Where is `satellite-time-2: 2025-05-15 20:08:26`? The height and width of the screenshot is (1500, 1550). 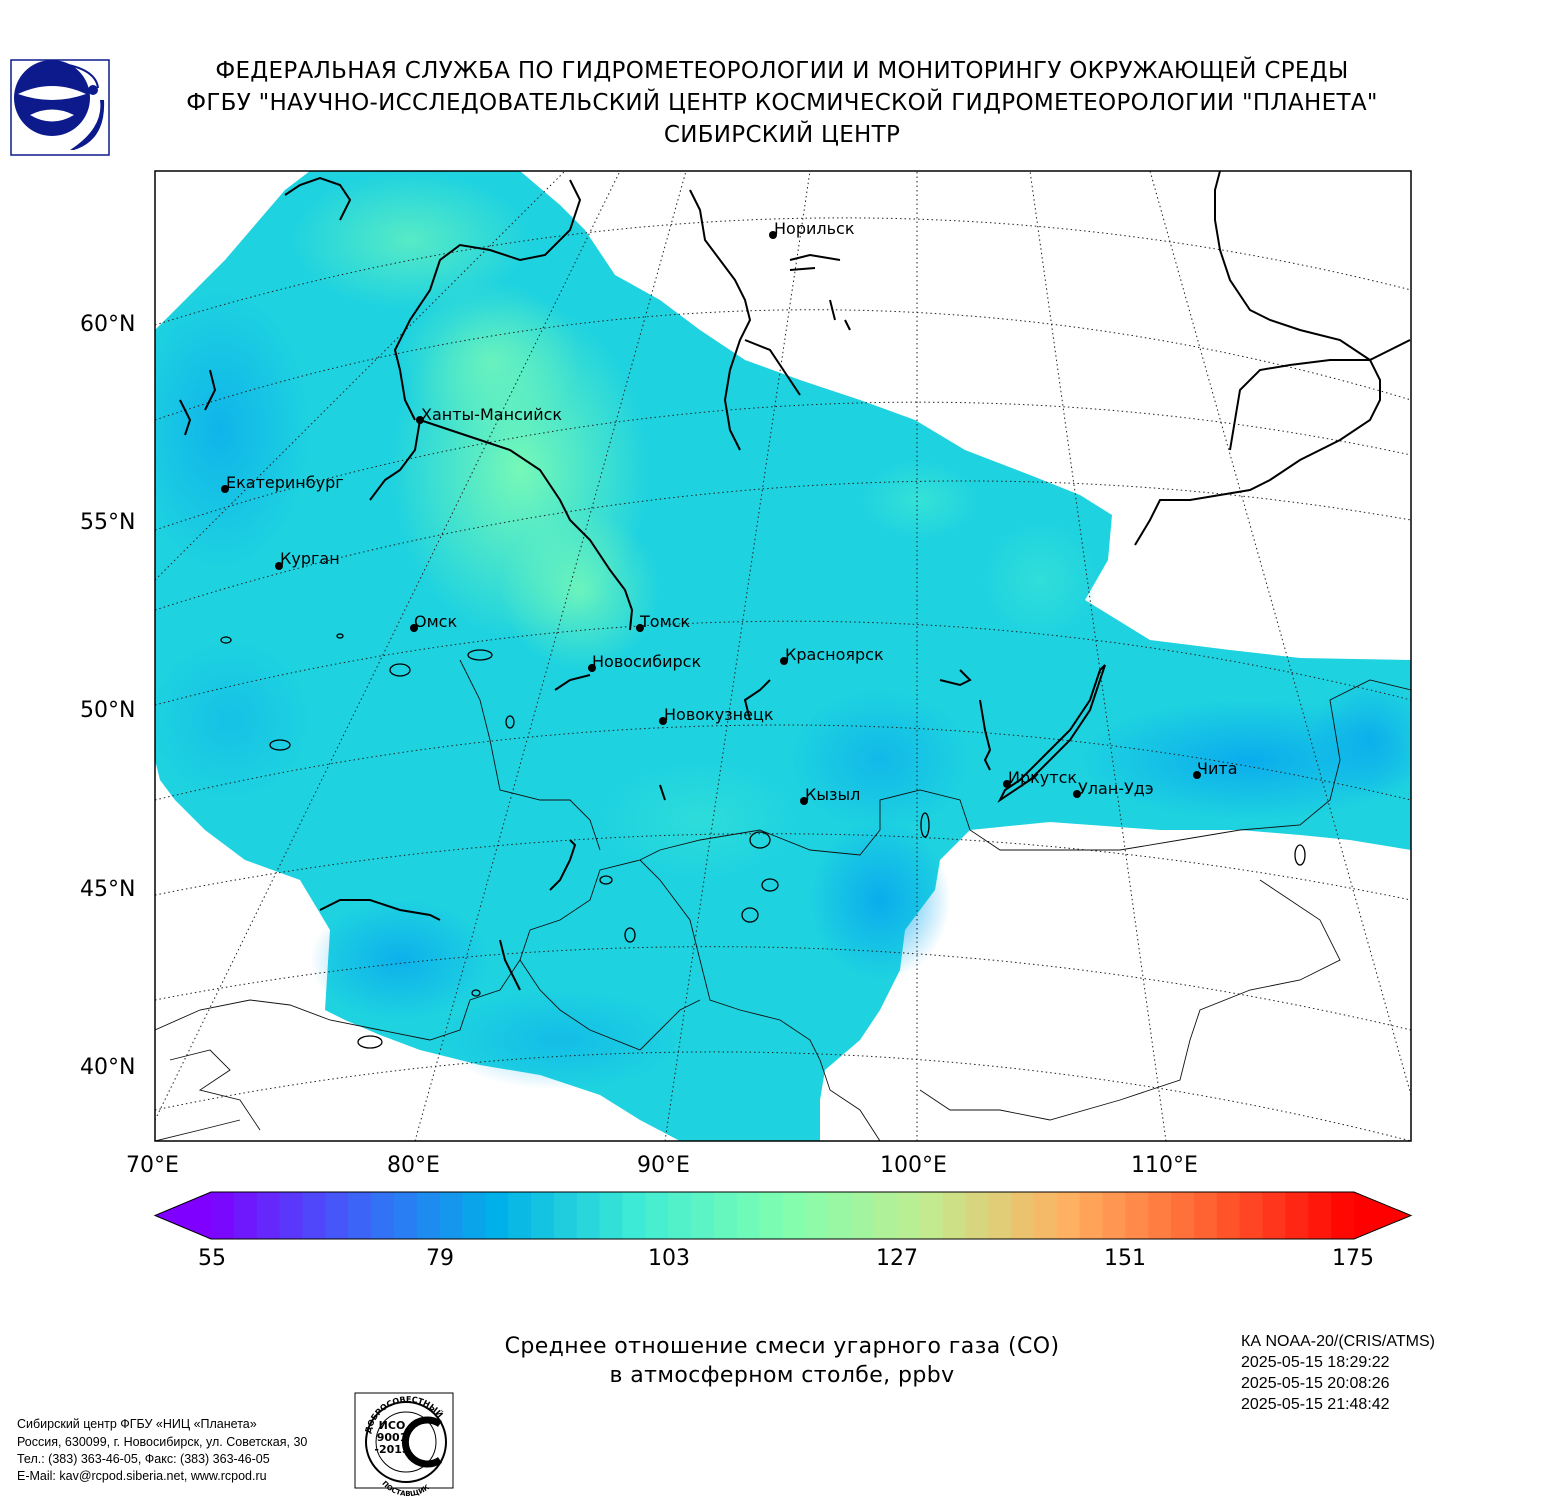
satellite-time-2: 2025-05-15 20:08:26 is located at coordinates (1315, 1383).